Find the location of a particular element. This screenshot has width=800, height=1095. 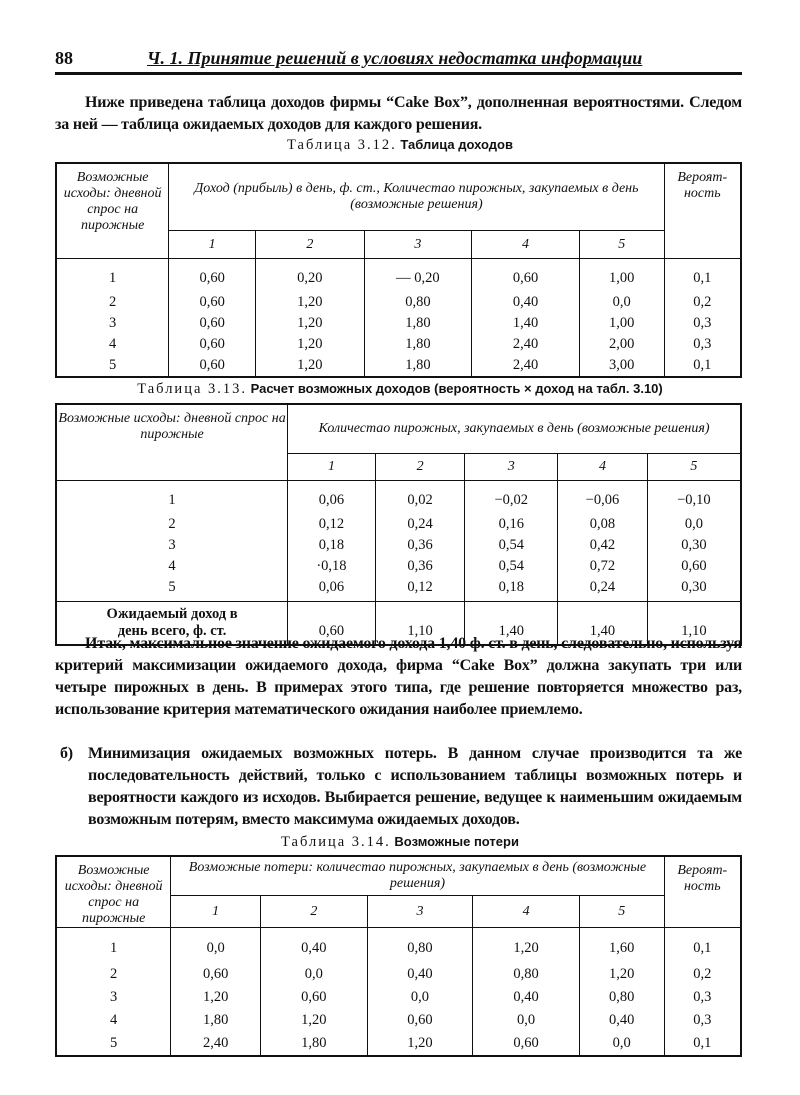

table-row: 4 0,60 1,20 1,80 2,40 2,00 0,3 is located at coordinates (398, 344).